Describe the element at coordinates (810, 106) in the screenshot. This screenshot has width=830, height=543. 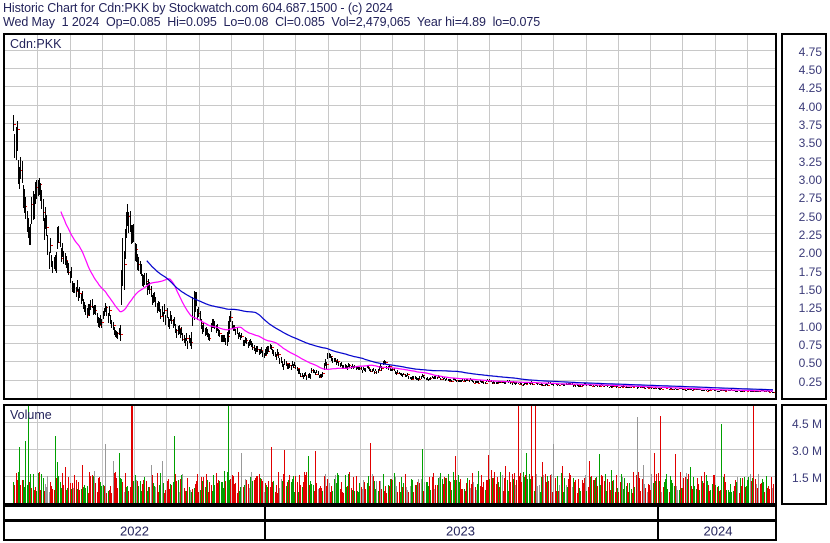
I see `price-axis-tick-label: 4.00` at that location.